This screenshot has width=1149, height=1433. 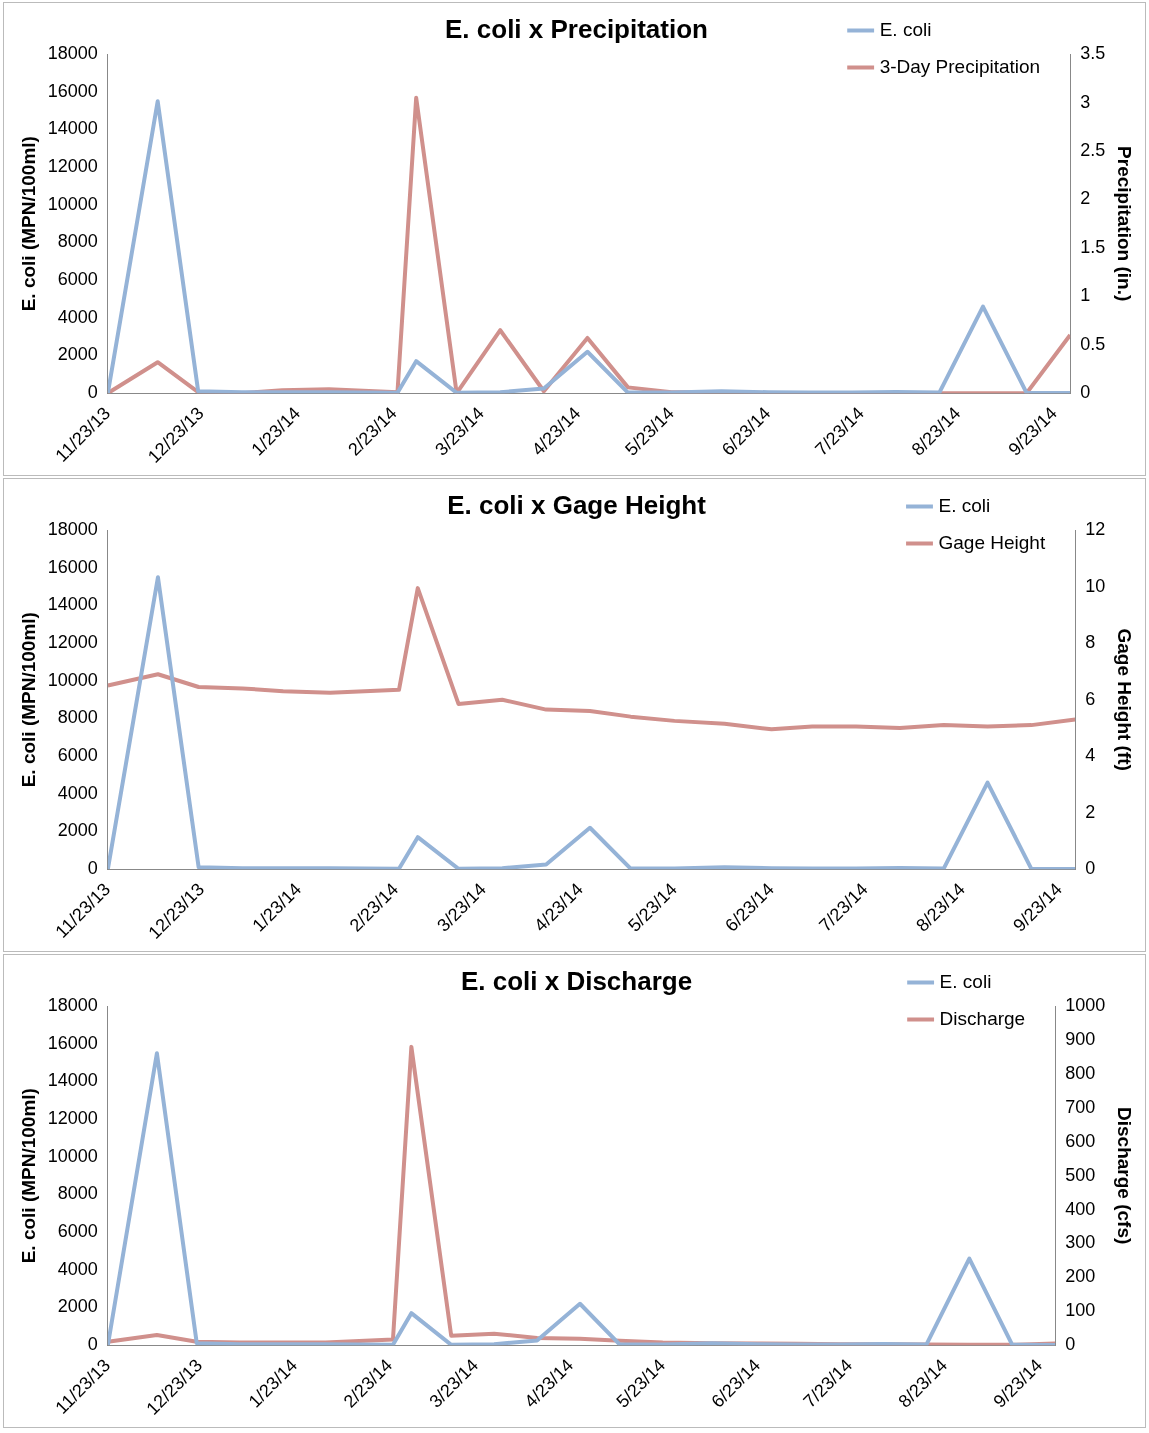 What do you see at coordinates (1090, 755) in the screenshot?
I see `y2-tick-label: 4` at bounding box center [1090, 755].